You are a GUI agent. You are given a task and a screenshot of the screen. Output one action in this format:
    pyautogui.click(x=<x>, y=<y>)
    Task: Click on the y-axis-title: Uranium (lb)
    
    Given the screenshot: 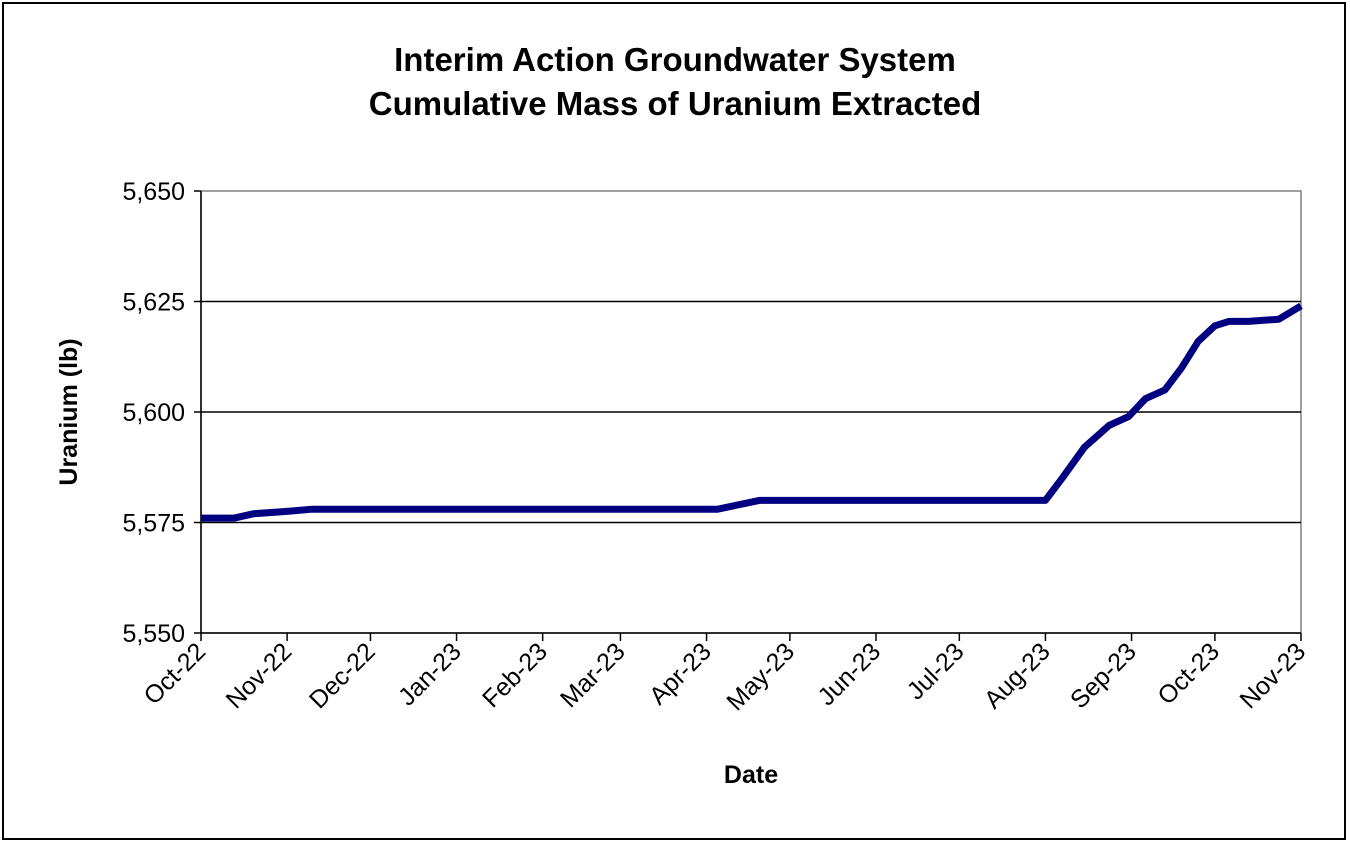 What is the action you would take?
    pyautogui.click(x=69, y=411)
    